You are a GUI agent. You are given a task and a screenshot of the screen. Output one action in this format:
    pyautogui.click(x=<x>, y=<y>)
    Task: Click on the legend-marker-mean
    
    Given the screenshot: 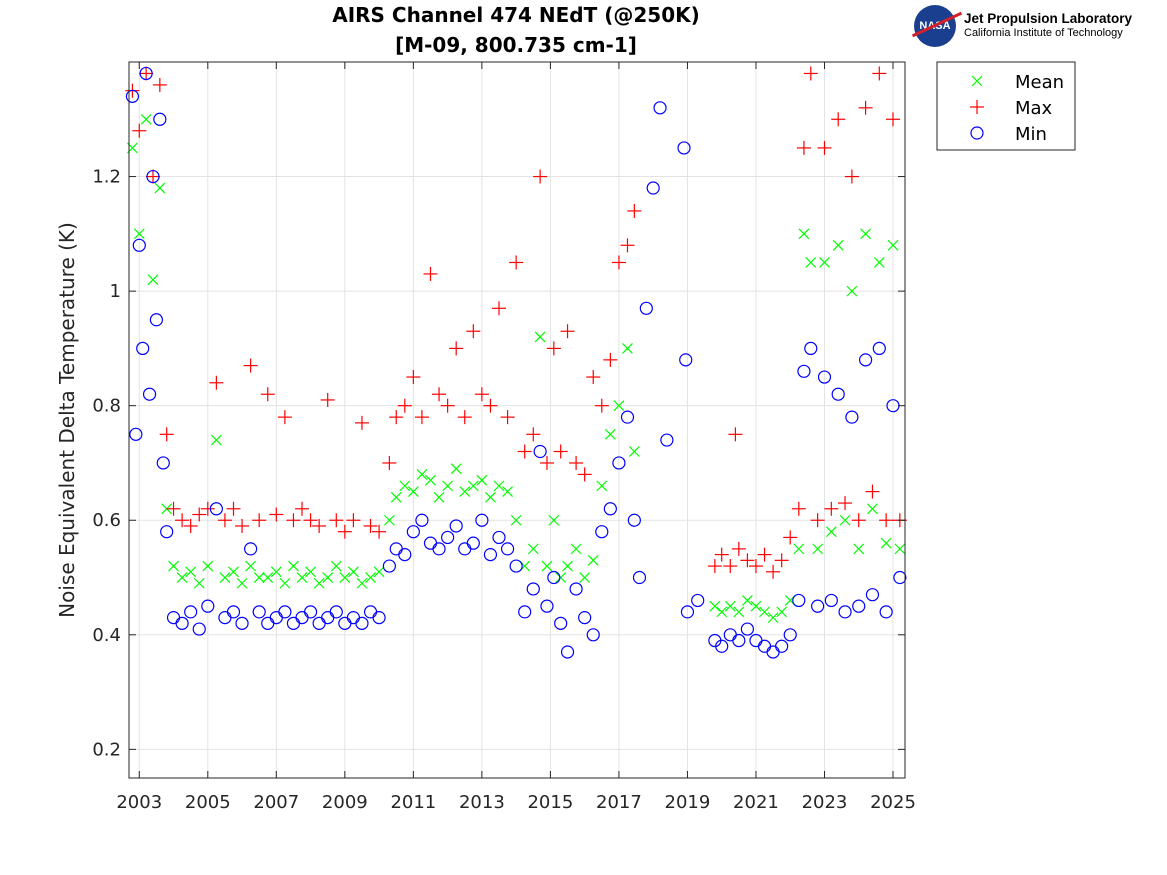 What is the action you would take?
    pyautogui.click(x=977, y=81)
    